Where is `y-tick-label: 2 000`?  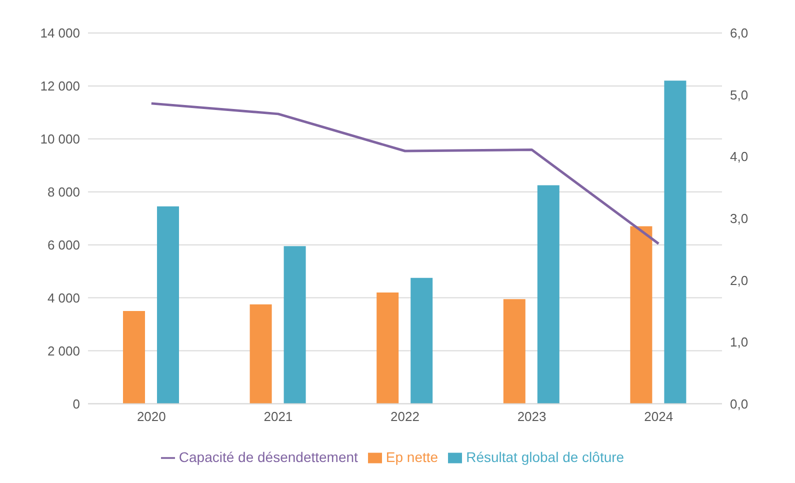 y-tick-label: 2 000 is located at coordinates (63, 350).